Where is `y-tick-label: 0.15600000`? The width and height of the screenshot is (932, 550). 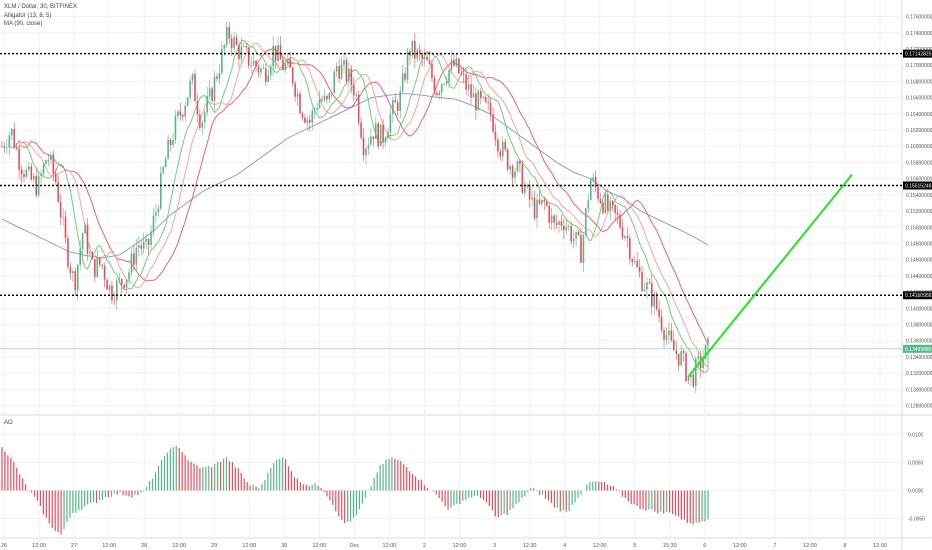
y-tick-label: 0.15600000 is located at coordinates (919, 180).